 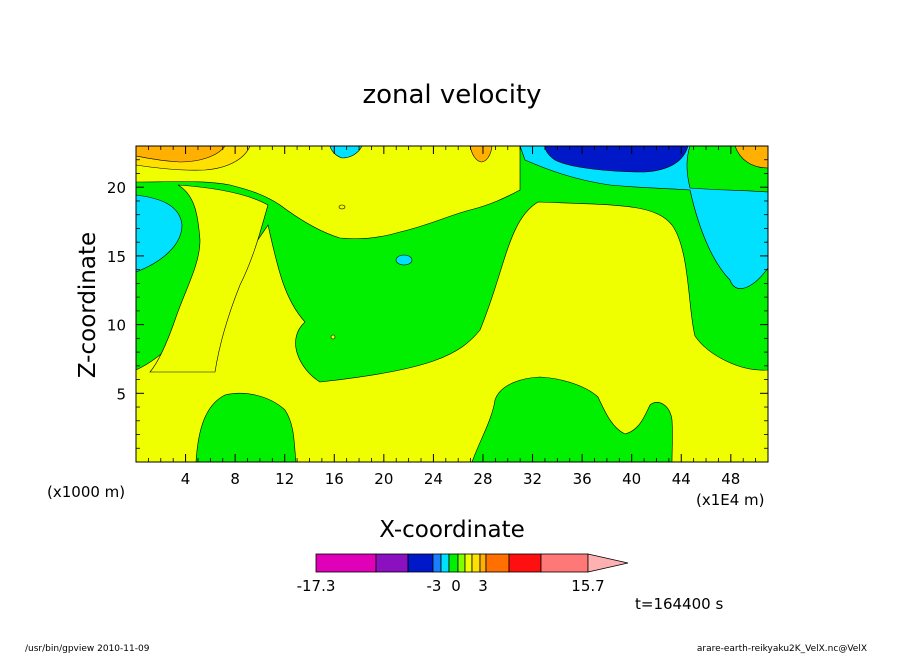 What do you see at coordinates (116, 188) in the screenshot?
I see `y-tick-label: 20` at bounding box center [116, 188].